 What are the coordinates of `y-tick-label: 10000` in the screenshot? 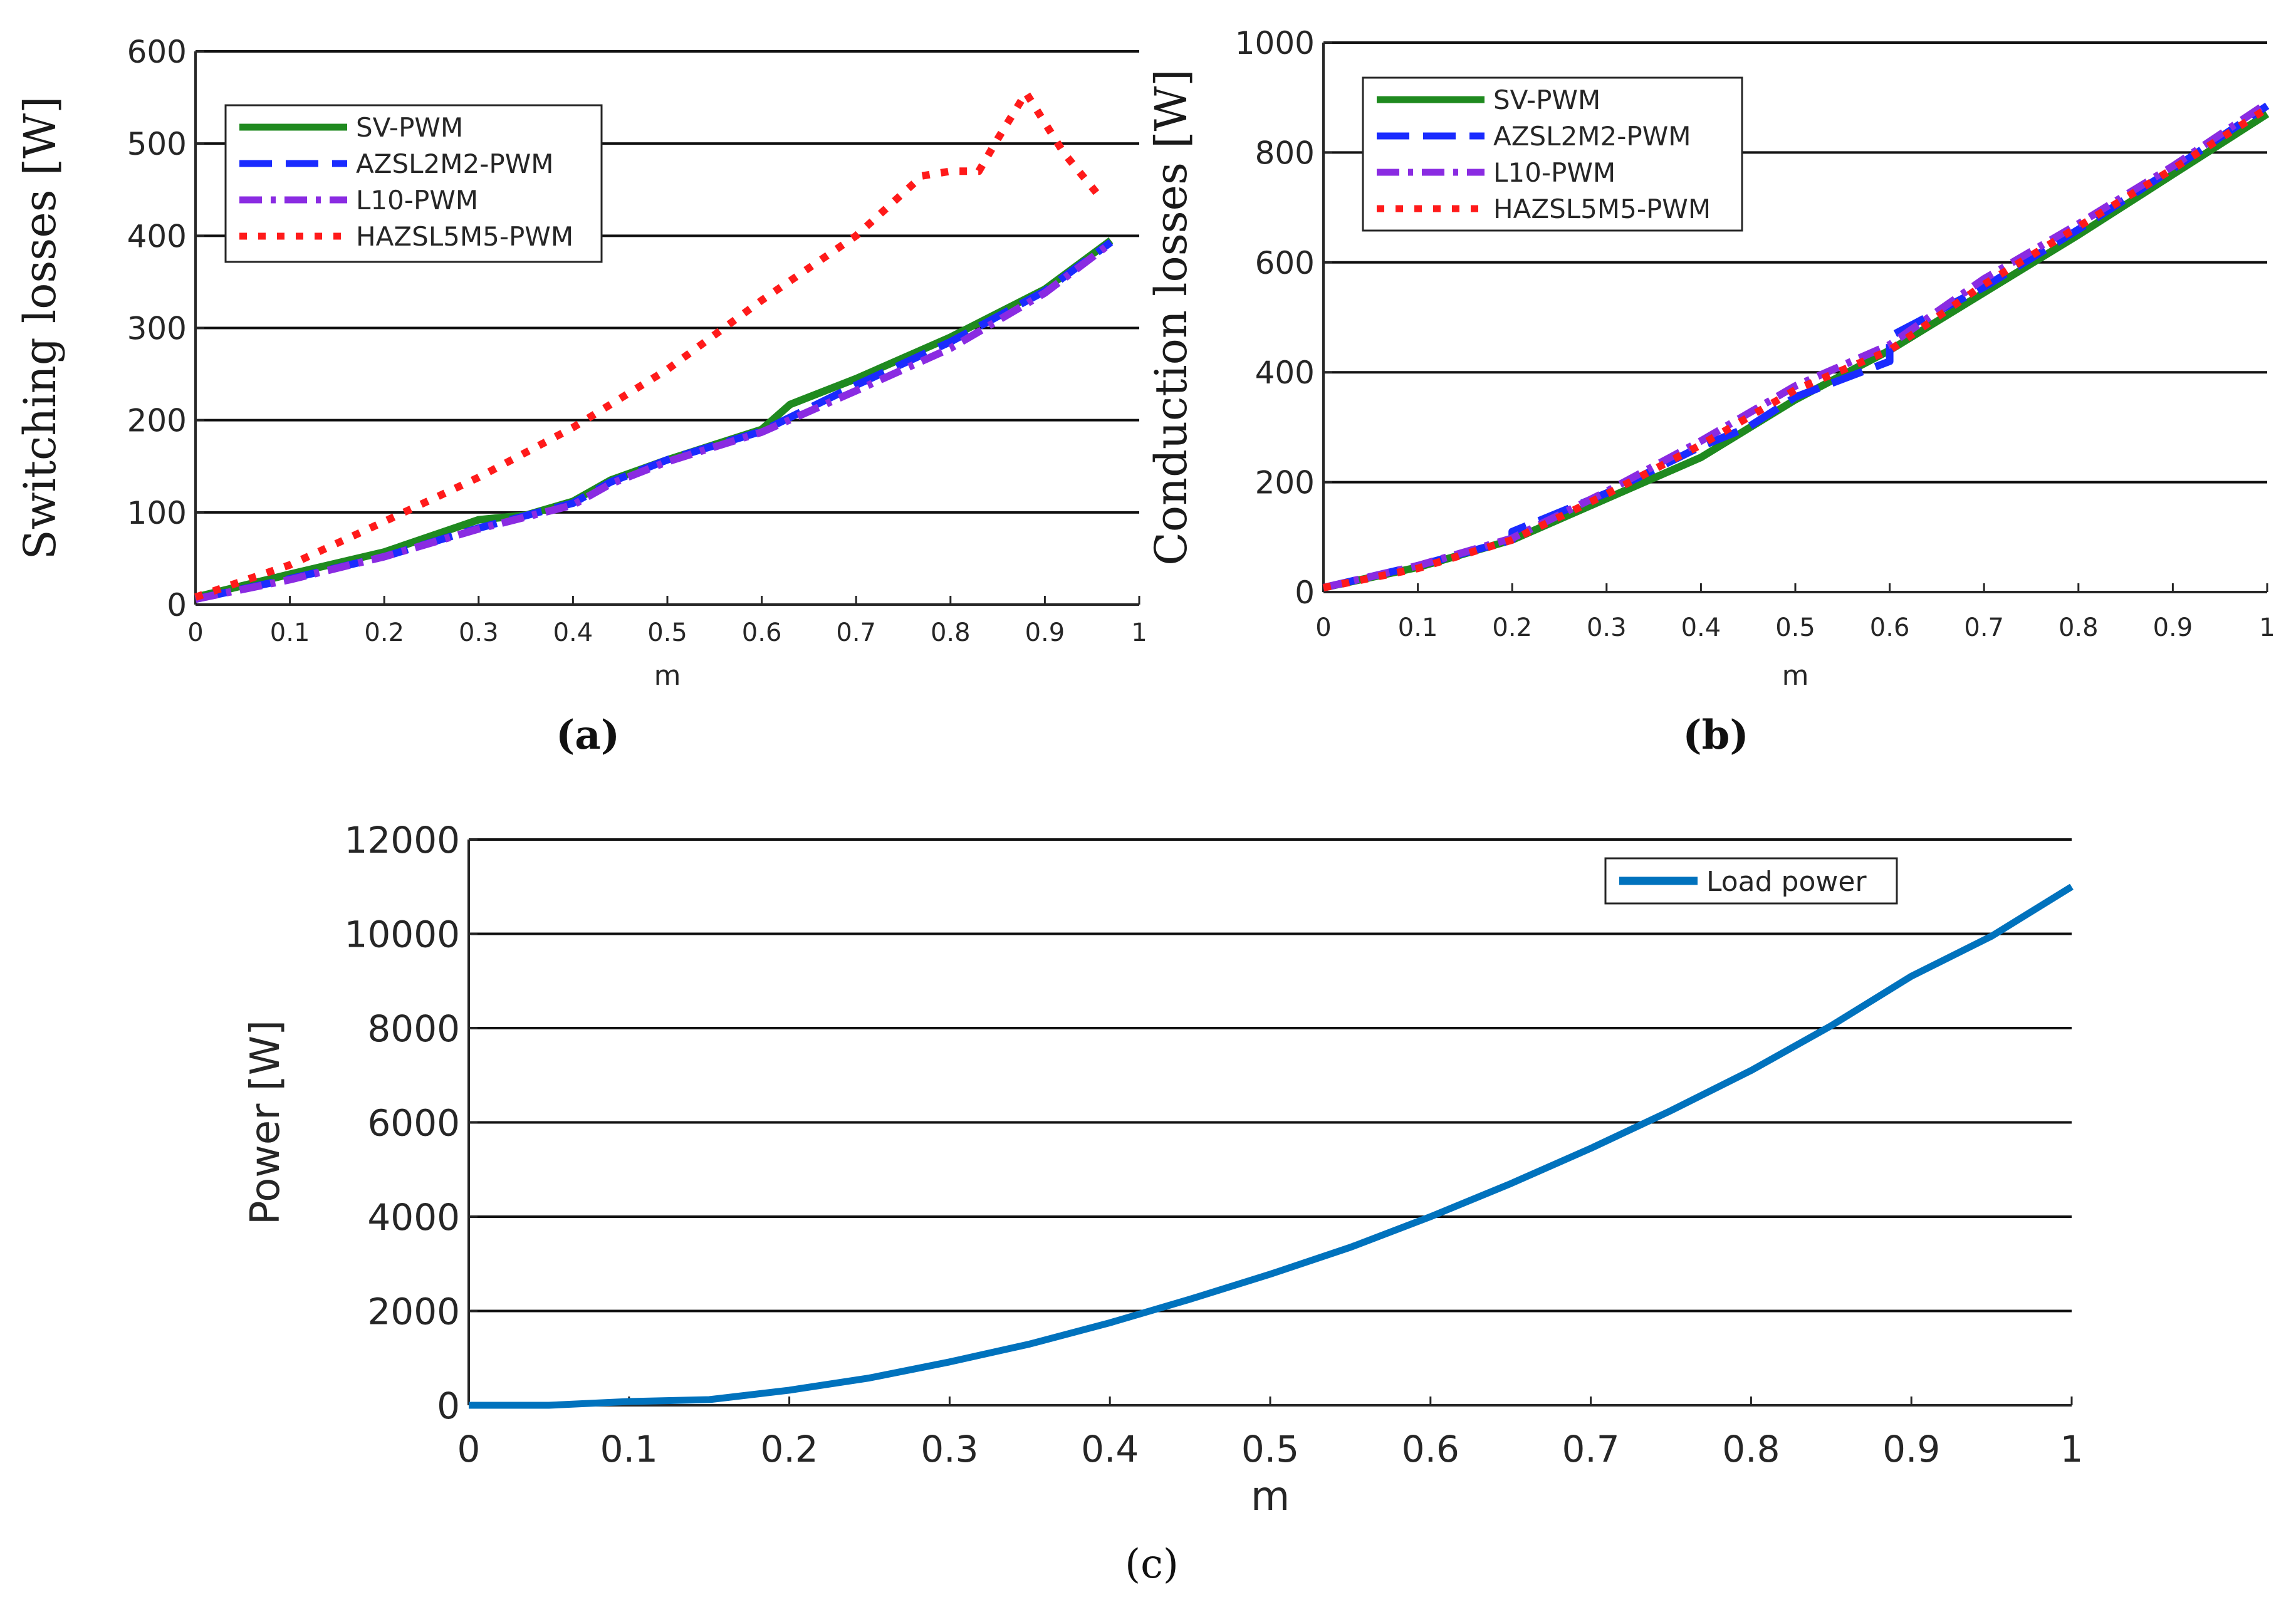 It's located at (402, 934).